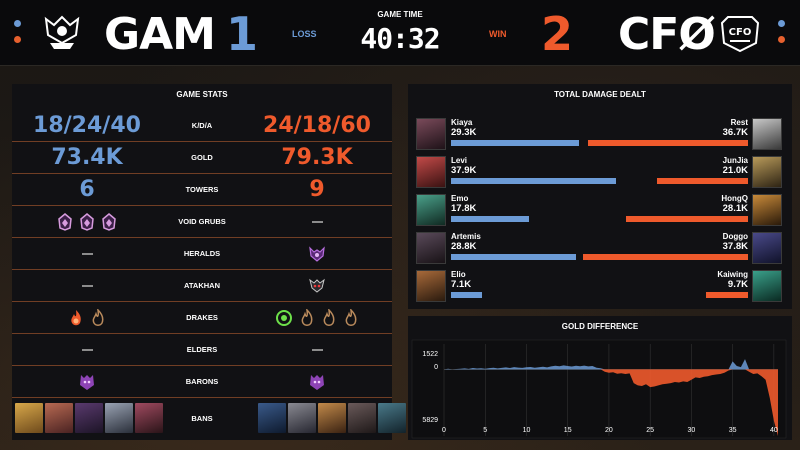 This screenshot has width=800, height=450. Describe the element at coordinates (76, 318) in the screenshot. I see `infernal-drake-icon` at that location.